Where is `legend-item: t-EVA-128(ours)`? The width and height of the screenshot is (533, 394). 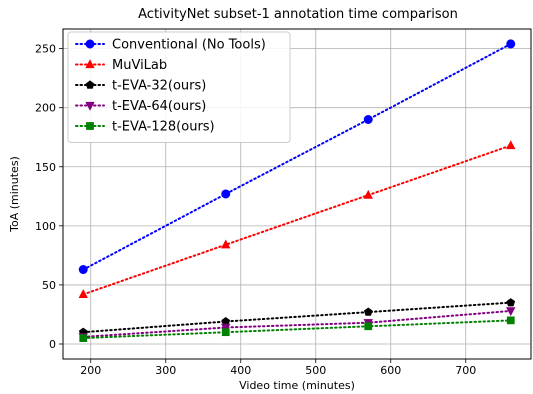
legend-item: t-EVA-128(ours) is located at coordinates (145, 127).